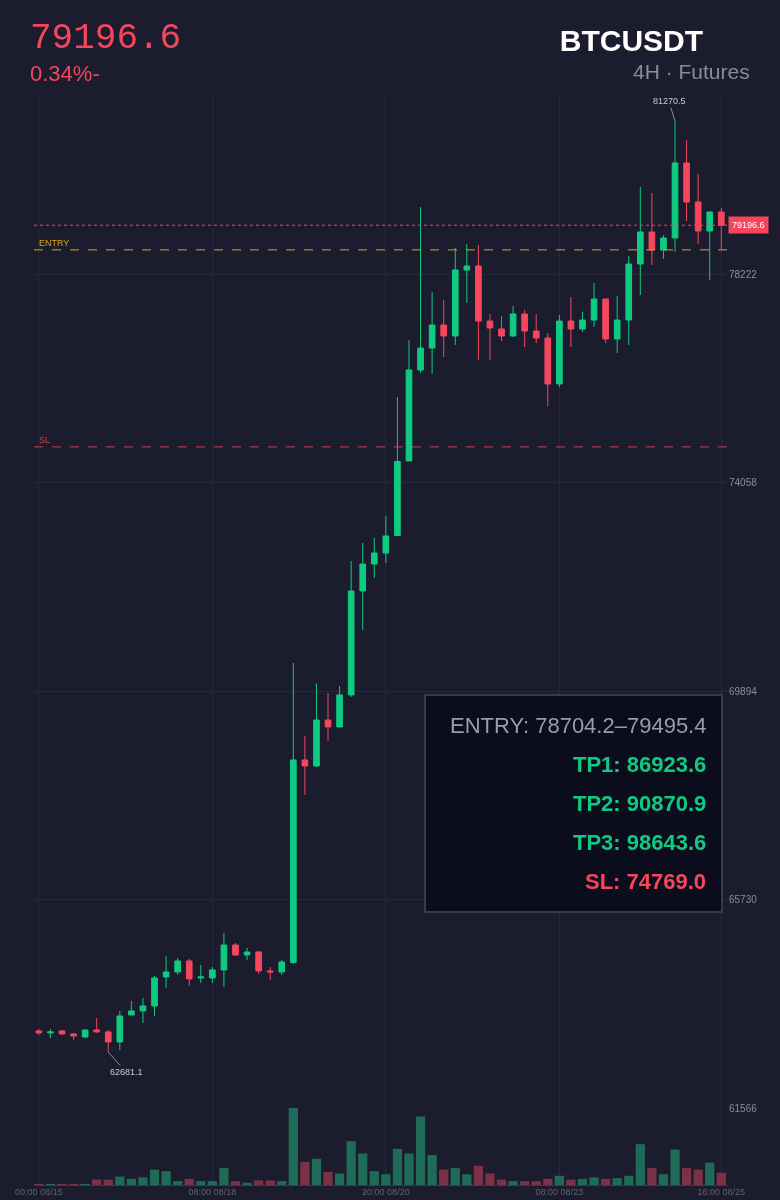 The height and width of the screenshot is (1200, 780). What do you see at coordinates (106, 38) in the screenshot?
I see `text: 79196.6` at bounding box center [106, 38].